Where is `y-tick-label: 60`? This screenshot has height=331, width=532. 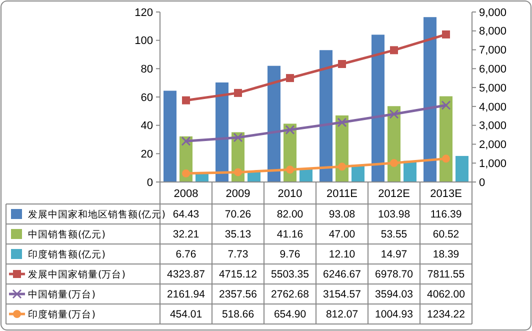 y-tick-label: 60 is located at coordinates (146, 98).